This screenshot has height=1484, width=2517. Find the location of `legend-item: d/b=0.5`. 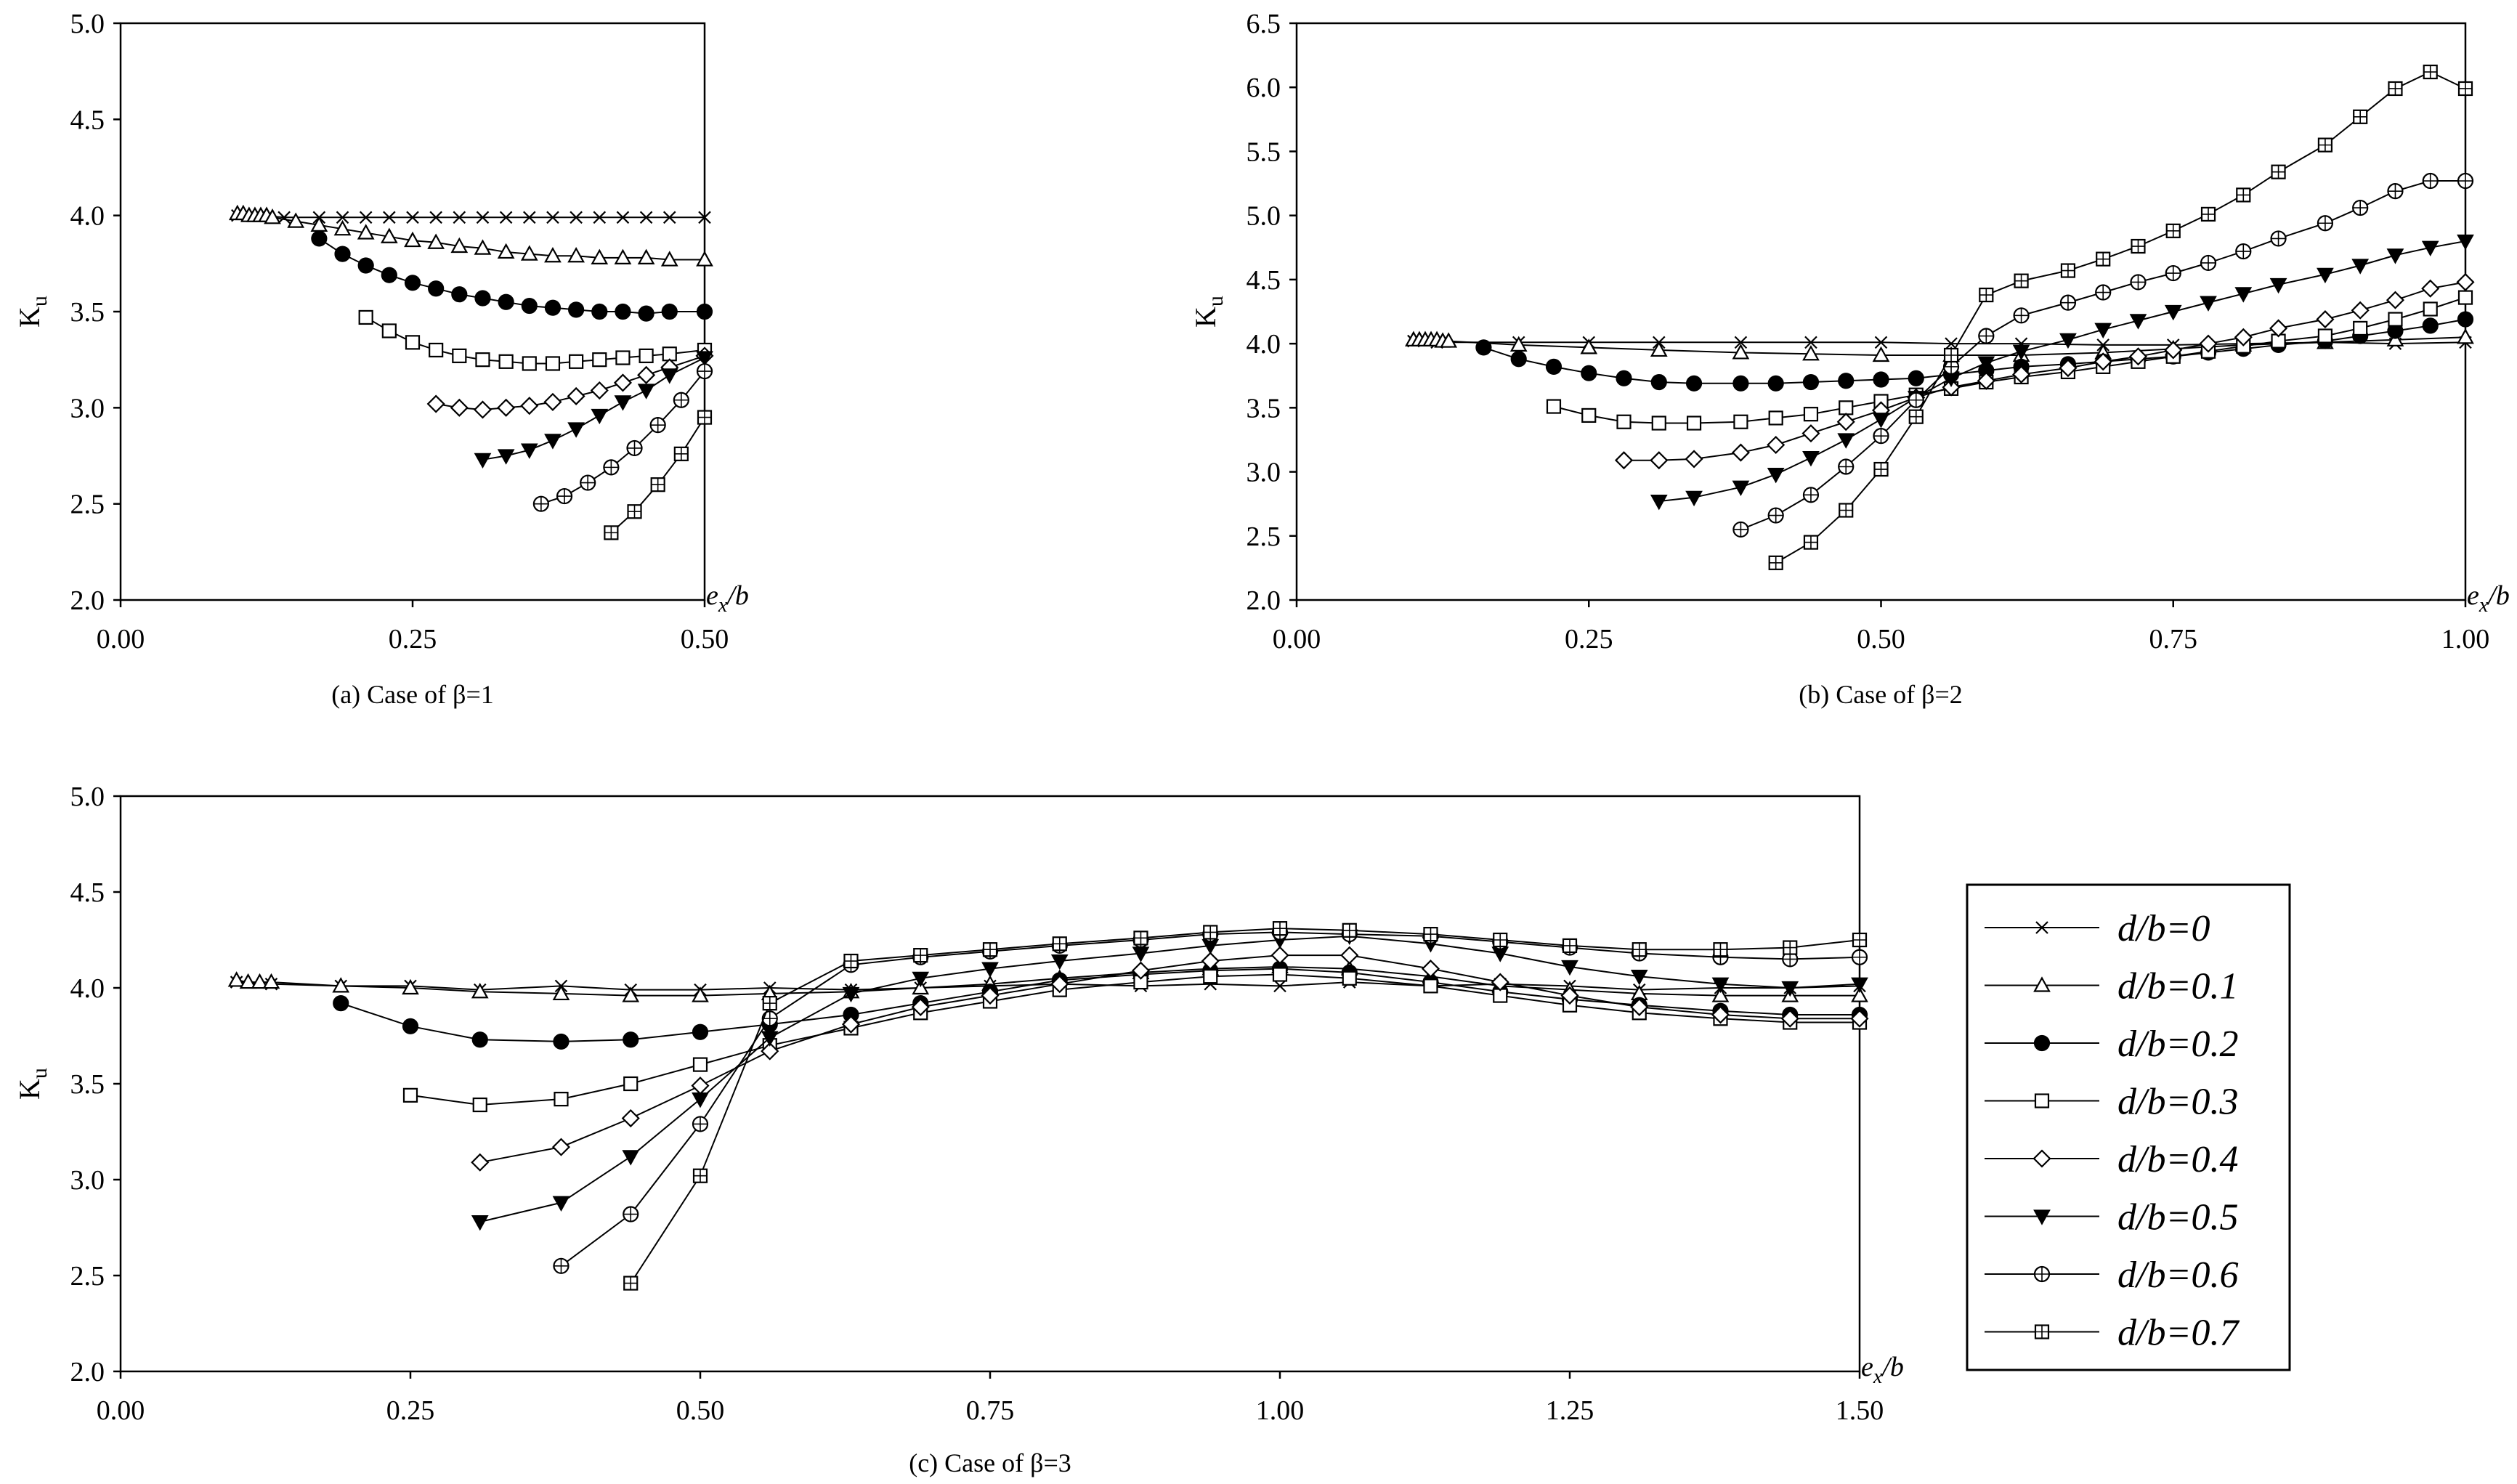

legend-item: d/b=0.5 is located at coordinates (2112, 1217).